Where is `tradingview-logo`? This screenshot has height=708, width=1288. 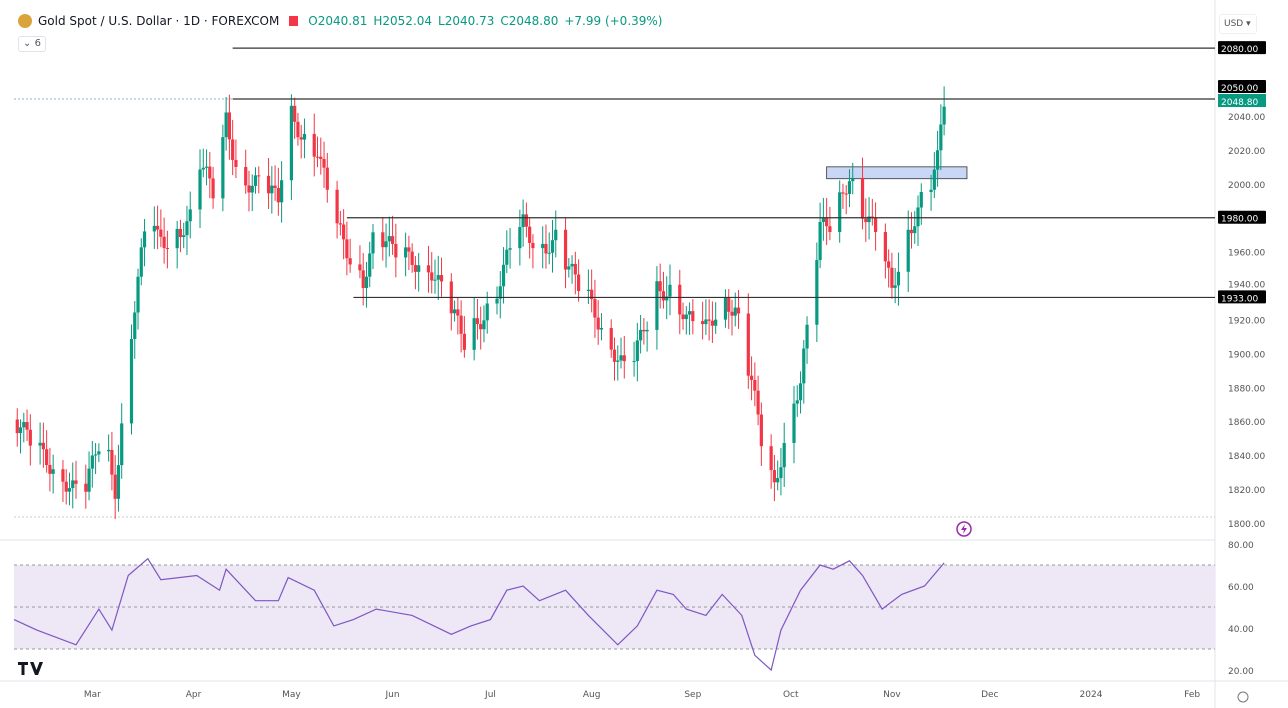 tradingview-logo is located at coordinates (30, 668).